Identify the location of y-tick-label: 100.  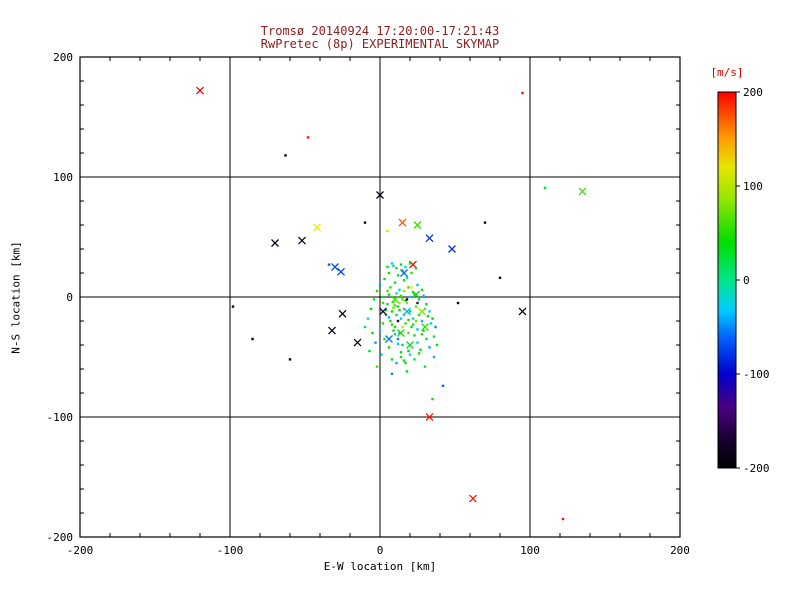
(63, 177).